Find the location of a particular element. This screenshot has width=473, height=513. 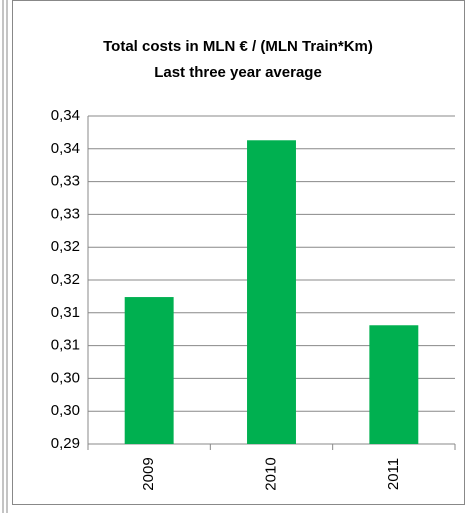

chart-subtitle: Last three year average is located at coordinates (238, 72).